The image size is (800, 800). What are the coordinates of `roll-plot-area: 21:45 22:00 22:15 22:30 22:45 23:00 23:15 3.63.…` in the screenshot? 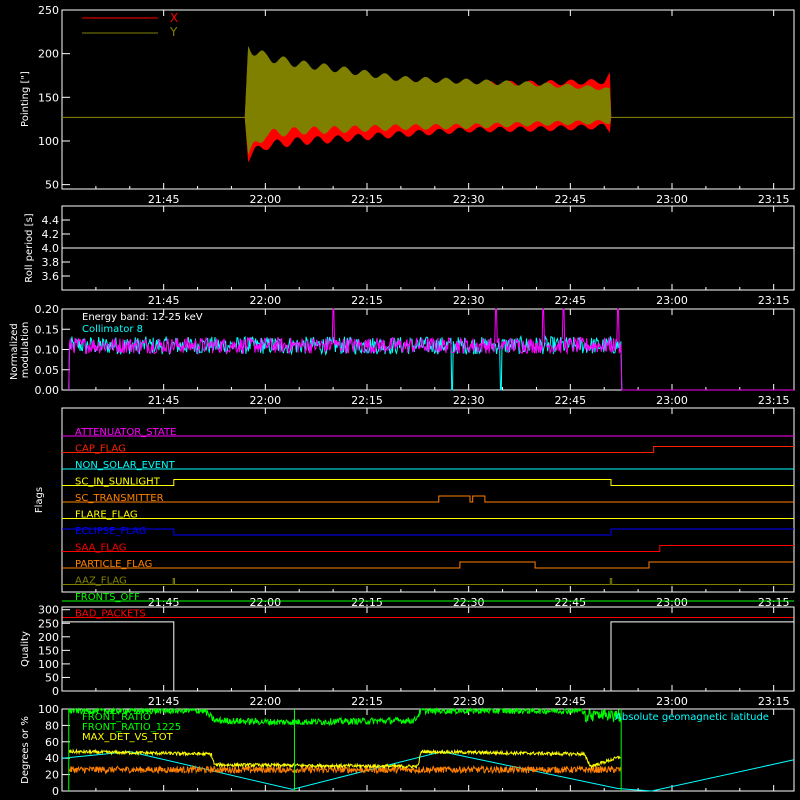 It's located at (418, 256).